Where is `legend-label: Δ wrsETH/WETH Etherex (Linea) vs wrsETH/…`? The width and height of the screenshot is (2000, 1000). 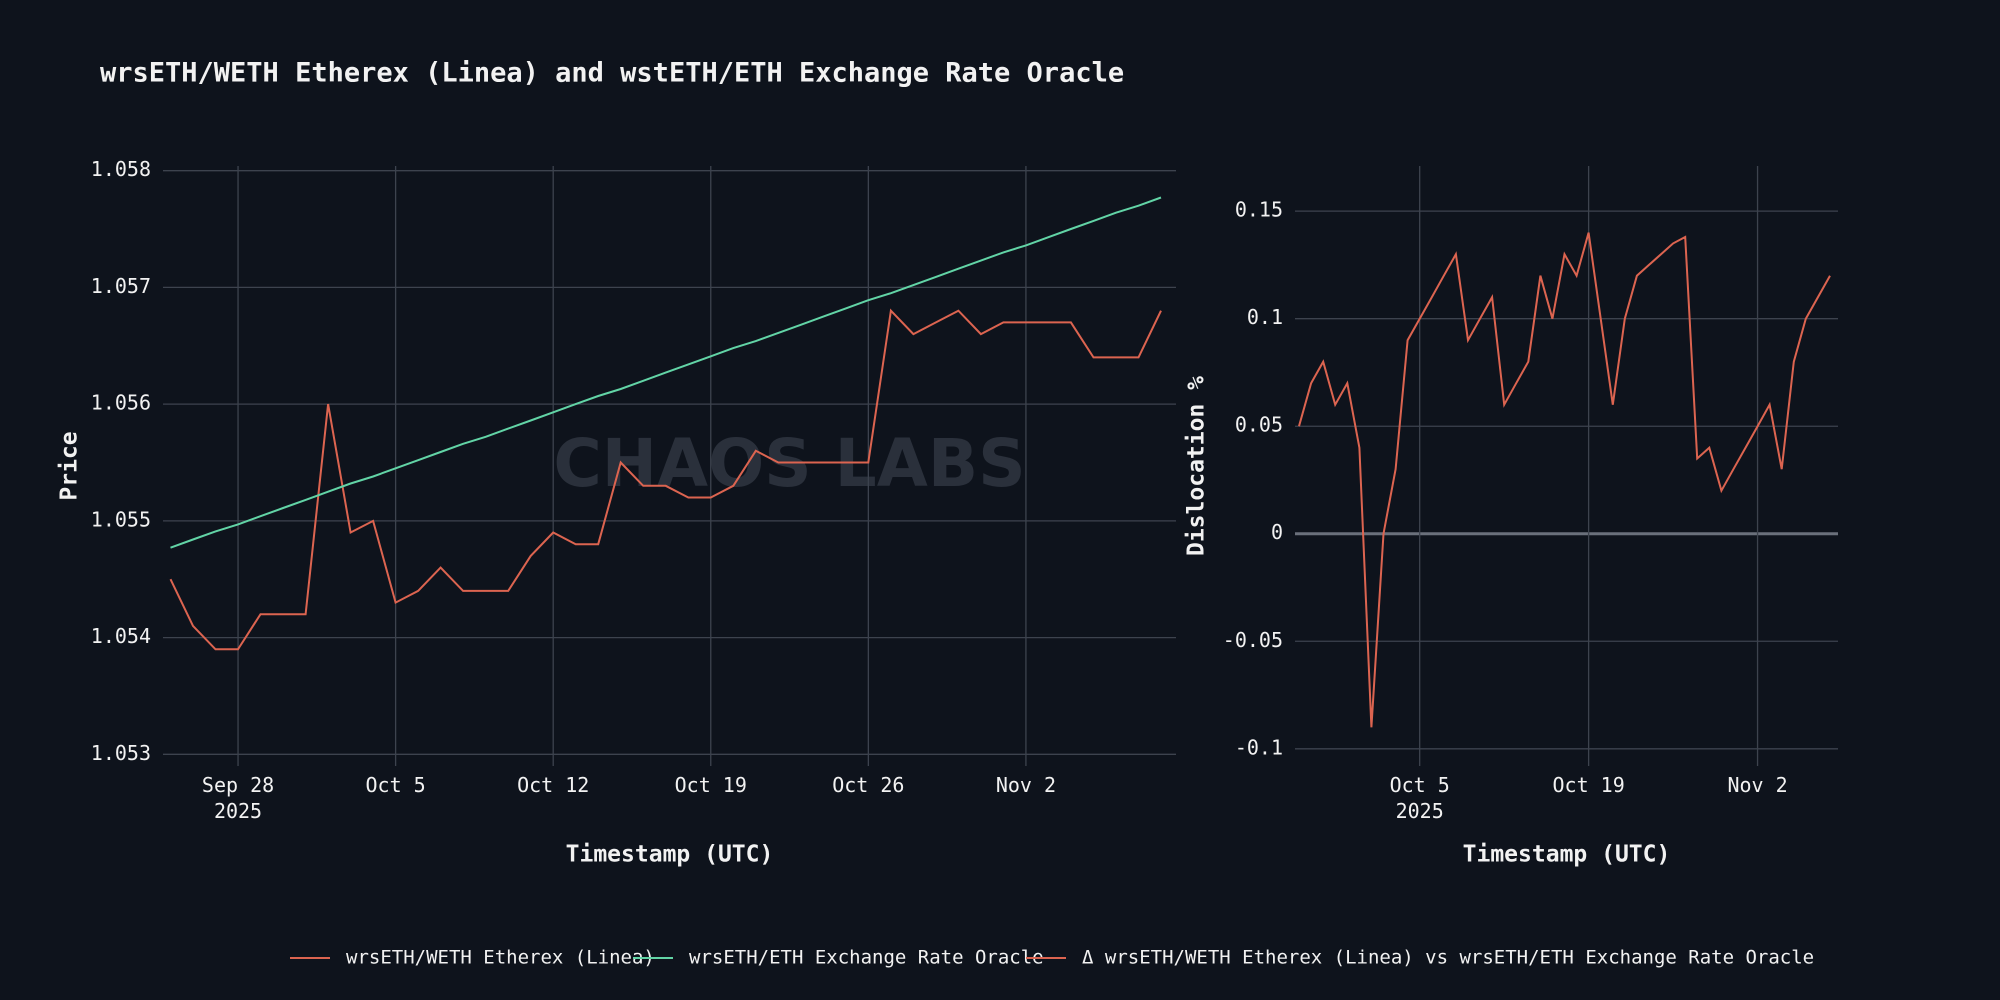 legend-label: Δ wrsETH/WETH Etherex (Linea) vs wrsETH/… is located at coordinates (1448, 958).